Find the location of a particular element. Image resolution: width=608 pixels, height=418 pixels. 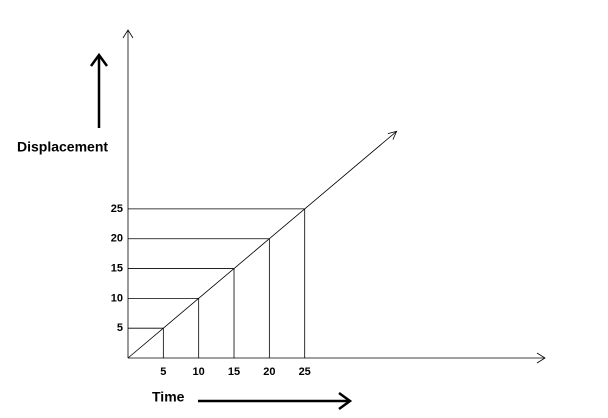

y-axis-label: Displacement is located at coordinates (62, 147).